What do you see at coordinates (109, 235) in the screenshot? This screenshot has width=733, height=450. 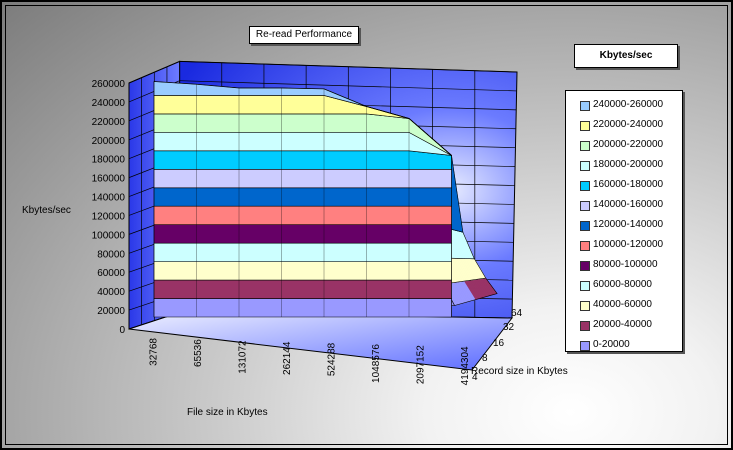 I see `y-tick-label: 100000` at bounding box center [109, 235].